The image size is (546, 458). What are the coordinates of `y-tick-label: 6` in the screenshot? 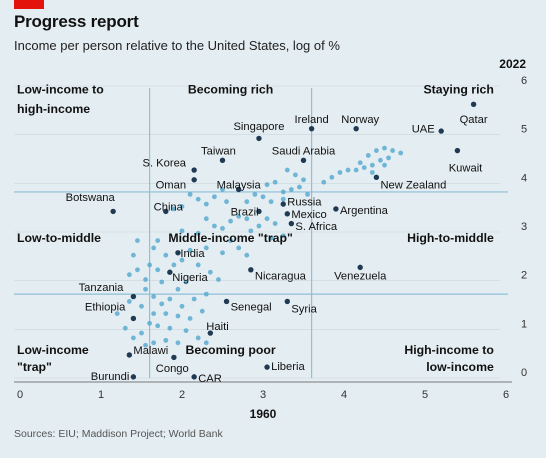 It's located at (524, 81).